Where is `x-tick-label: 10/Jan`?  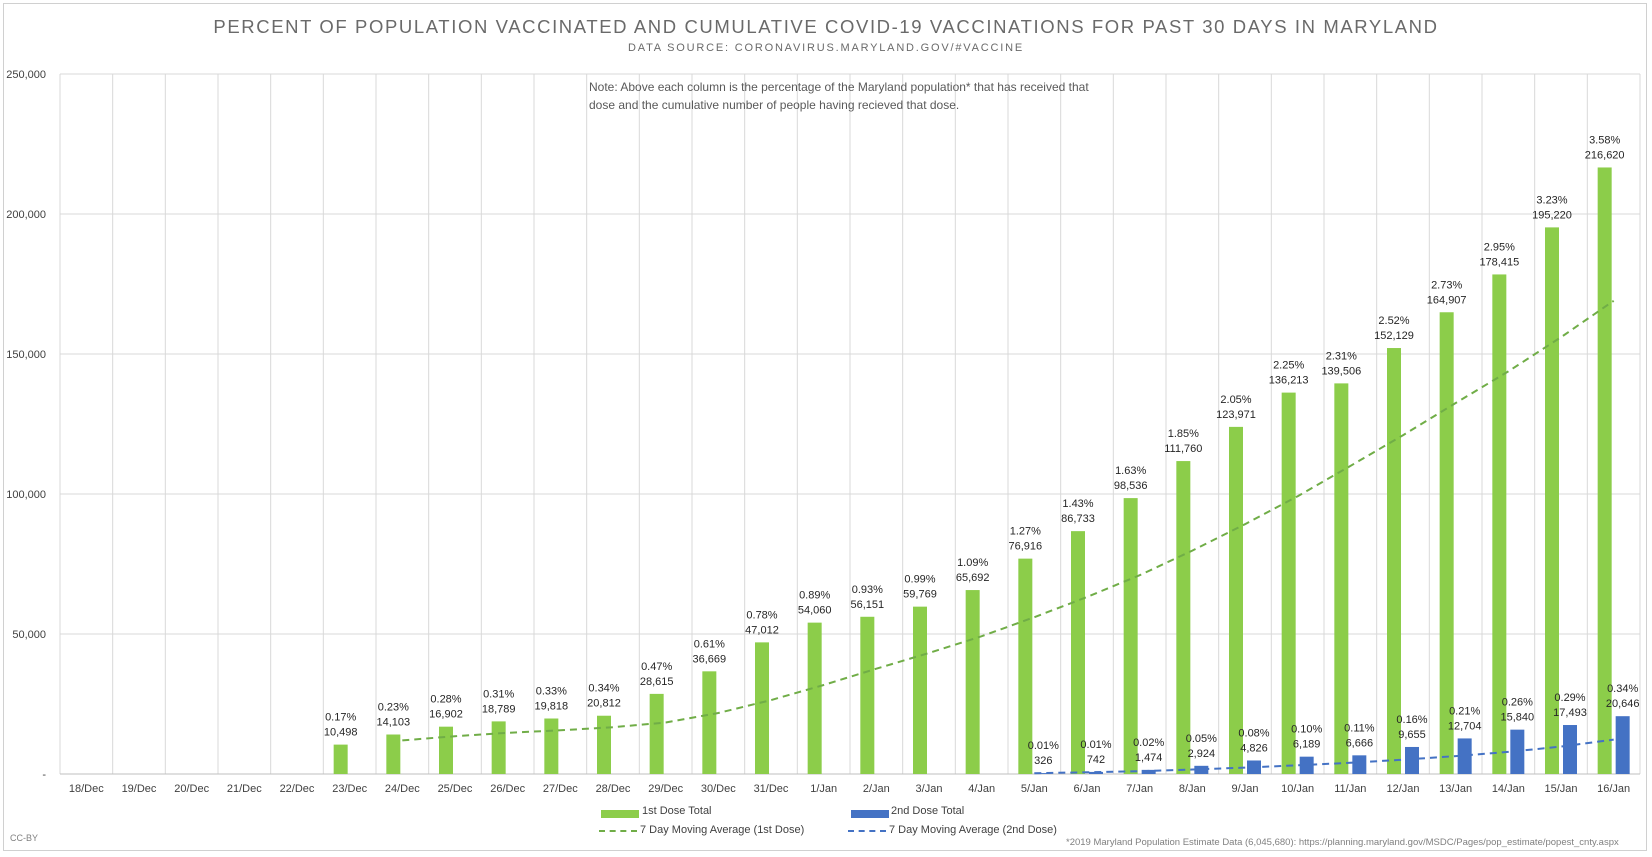
x-tick-label: 10/Jan is located at coordinates (1297, 789).